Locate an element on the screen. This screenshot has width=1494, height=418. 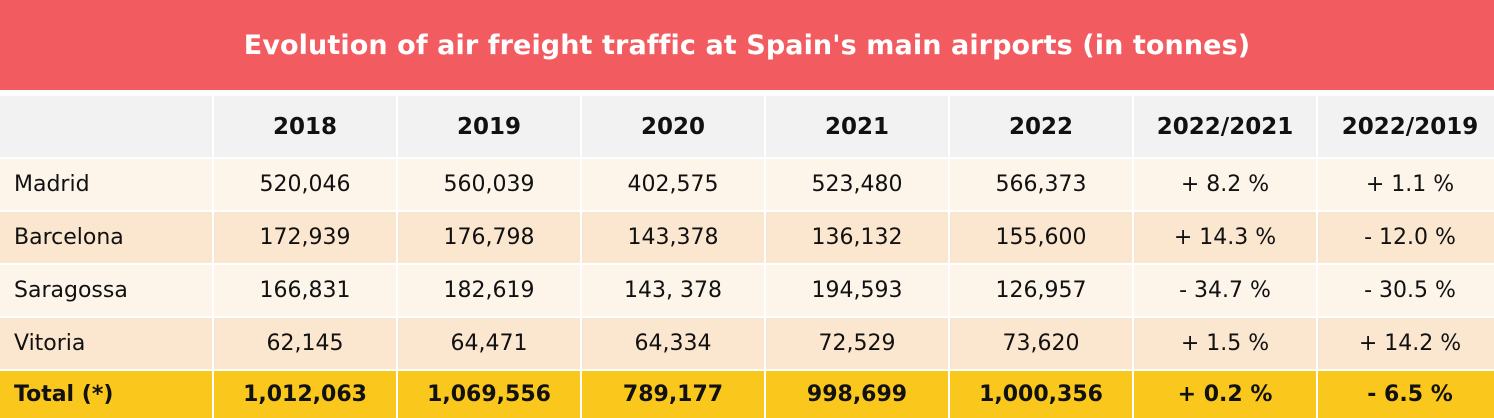
table-cell: 143,378 is located at coordinates (673, 237).